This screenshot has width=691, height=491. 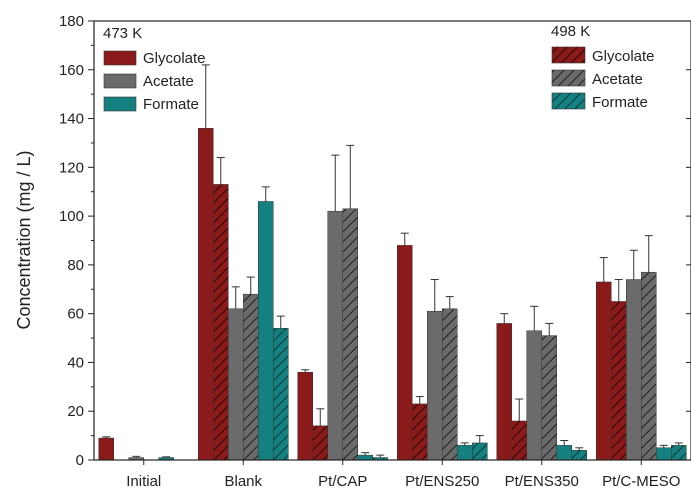 I want to click on error-bar-acetate-473k-blank, so click(x=235, y=297).